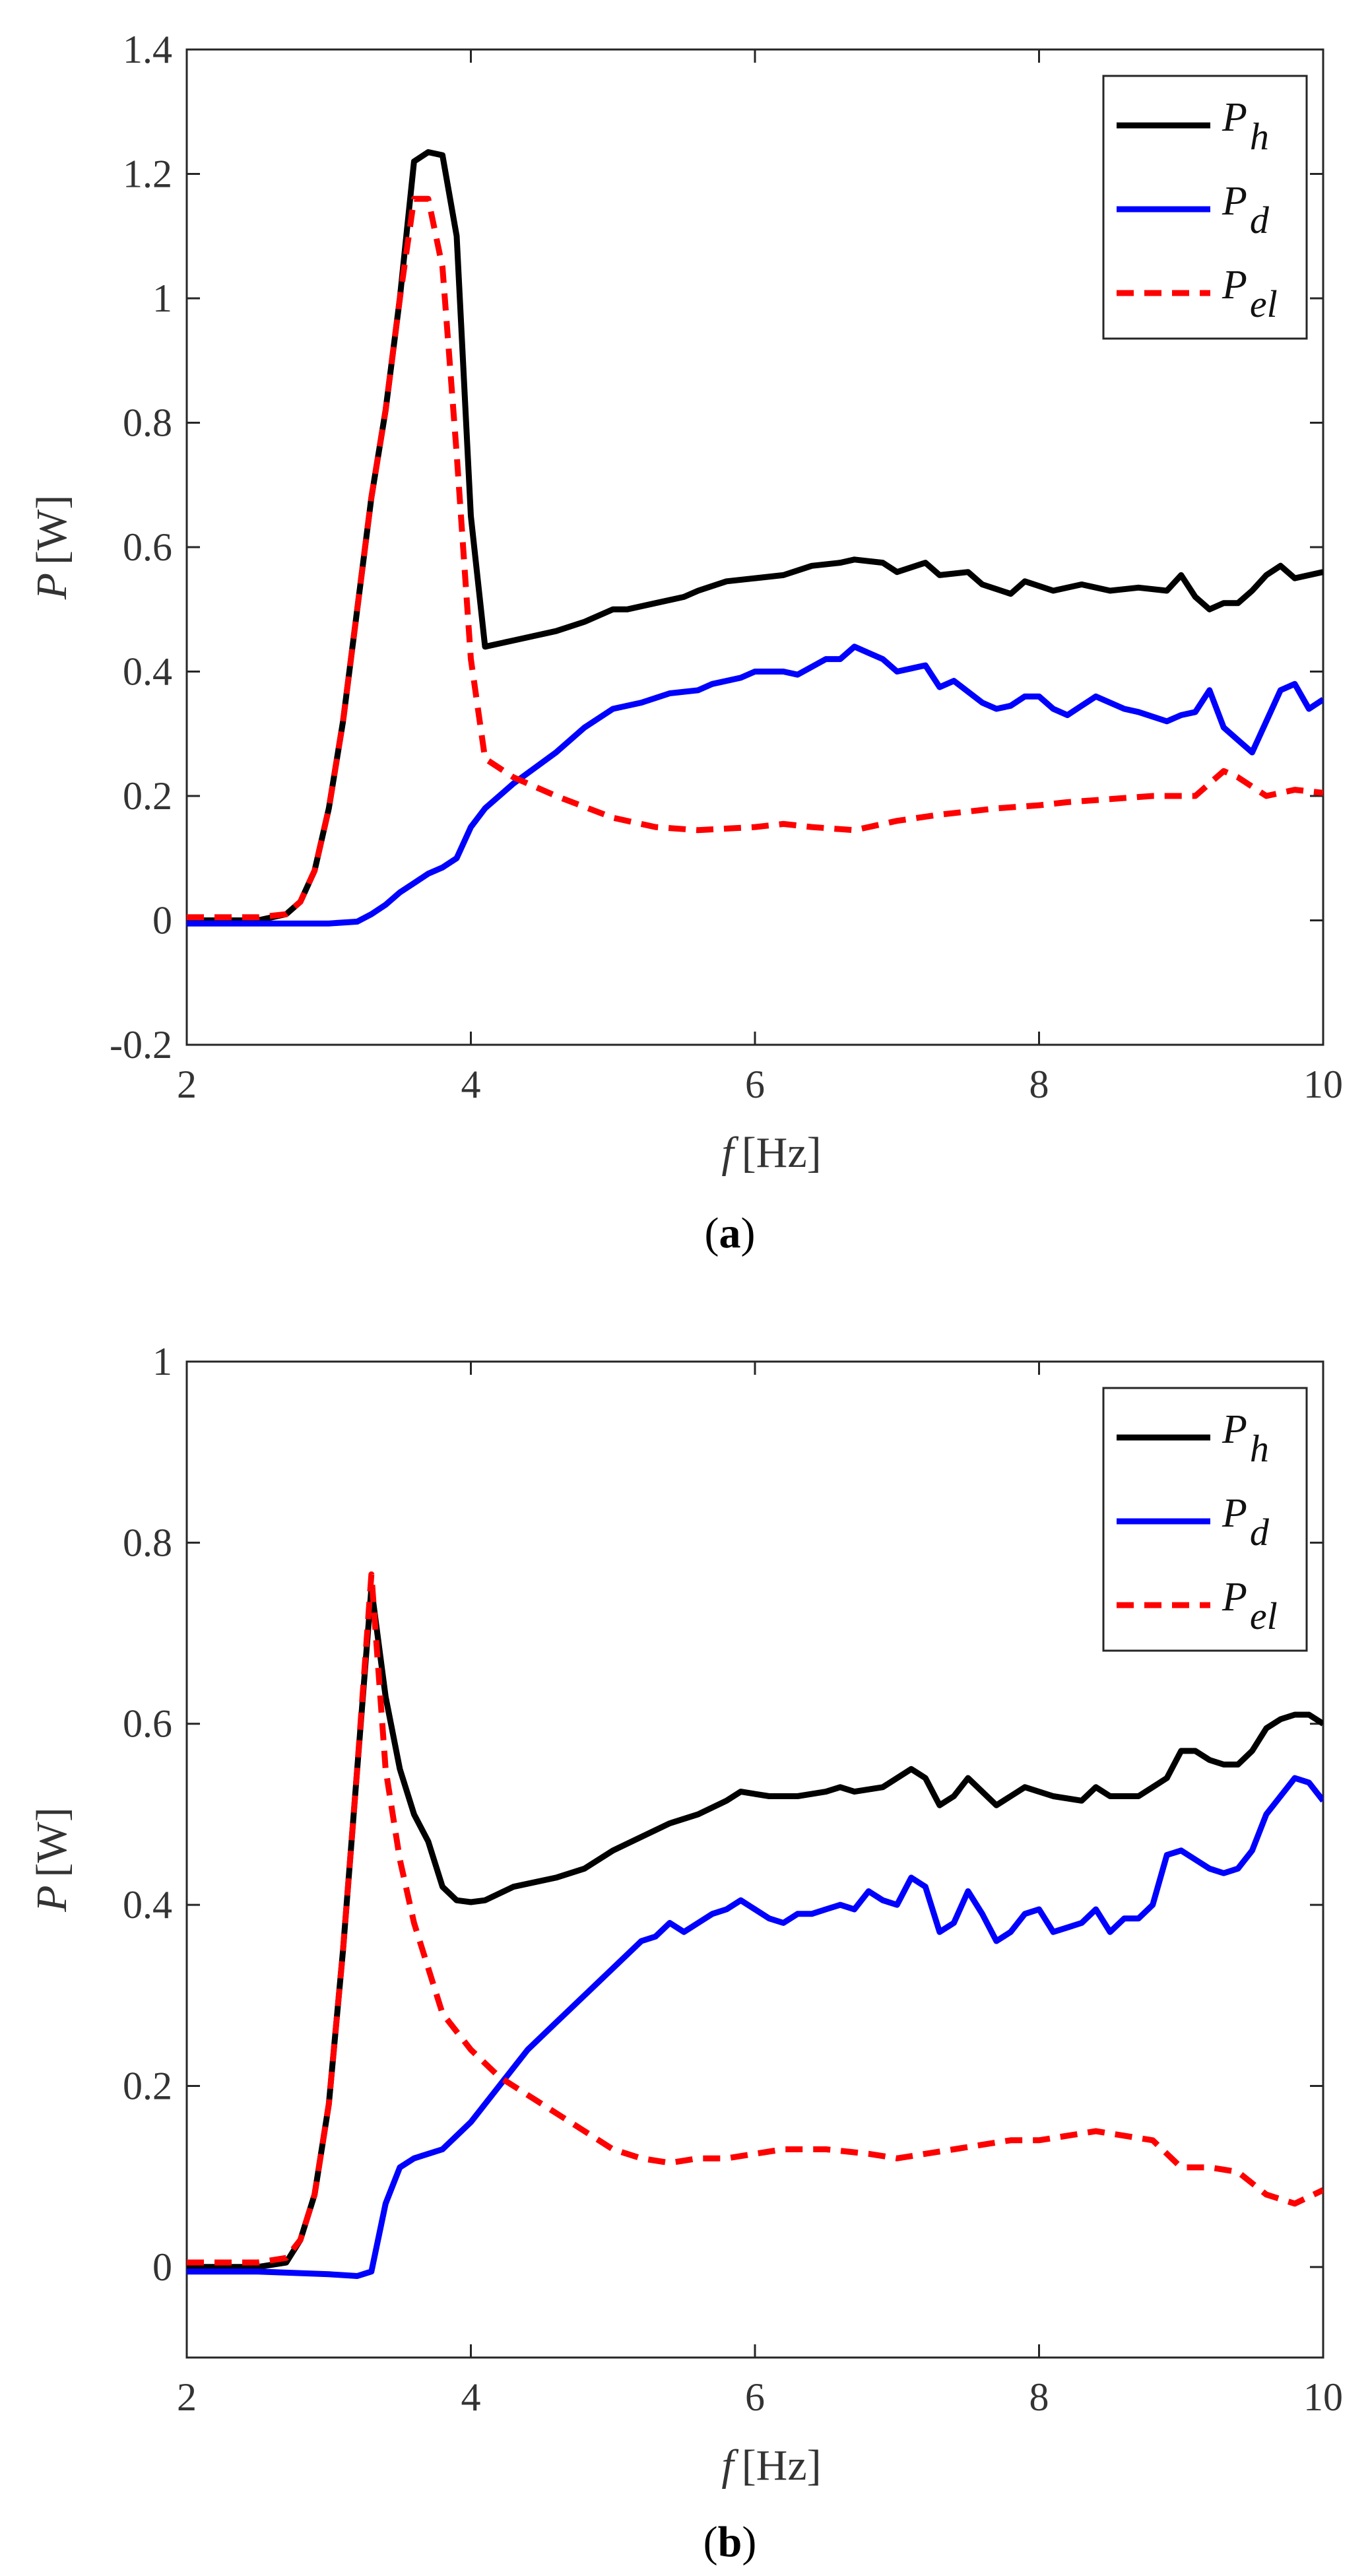 The image size is (1370, 2576). Describe the element at coordinates (147, 49) in the screenshot. I see `y-tick-label: 1.4` at that location.